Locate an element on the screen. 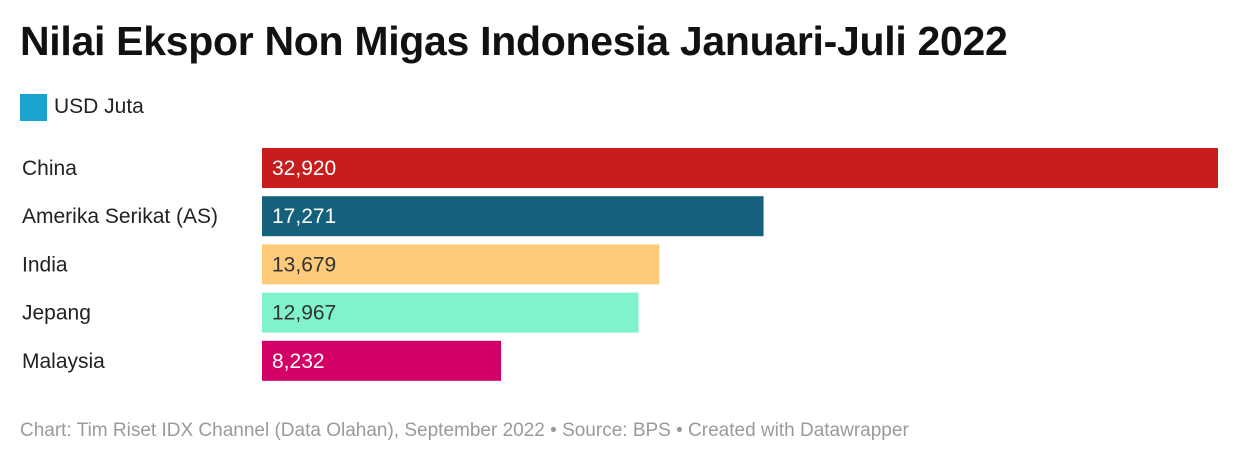  legend: USD Juta is located at coordinates (82, 107).